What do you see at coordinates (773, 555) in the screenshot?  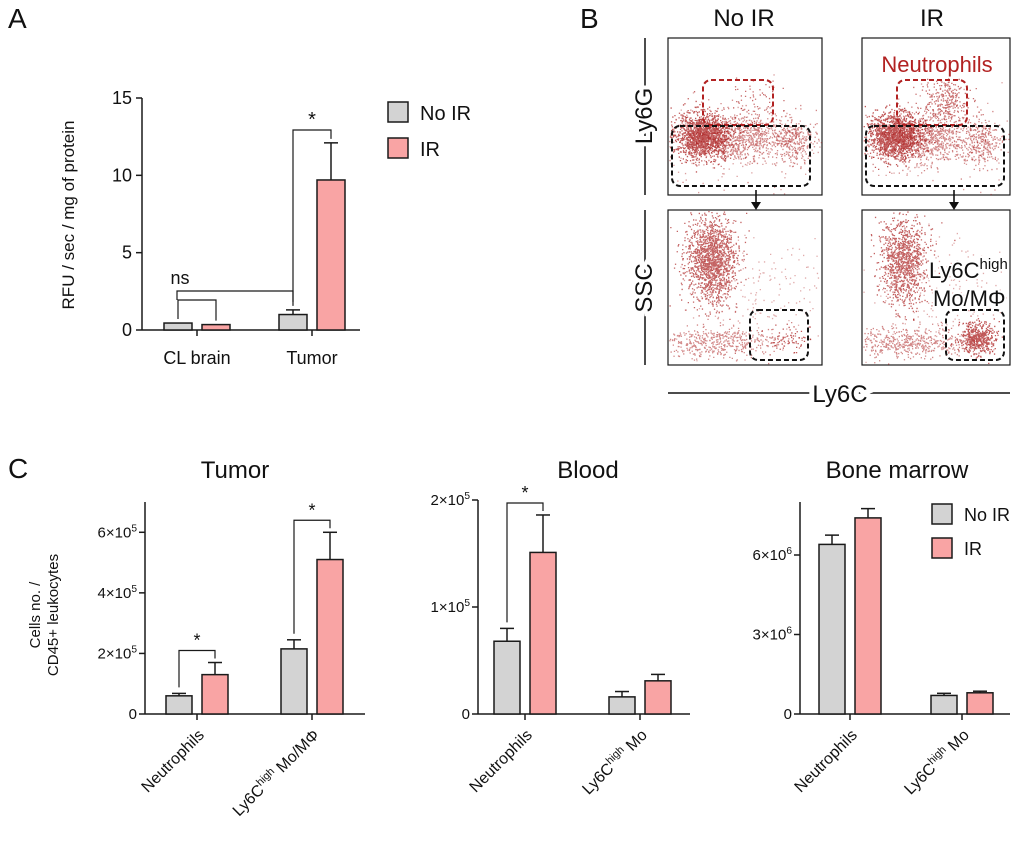 I see `y-tick-label: 6×10⁶` at bounding box center [773, 555].